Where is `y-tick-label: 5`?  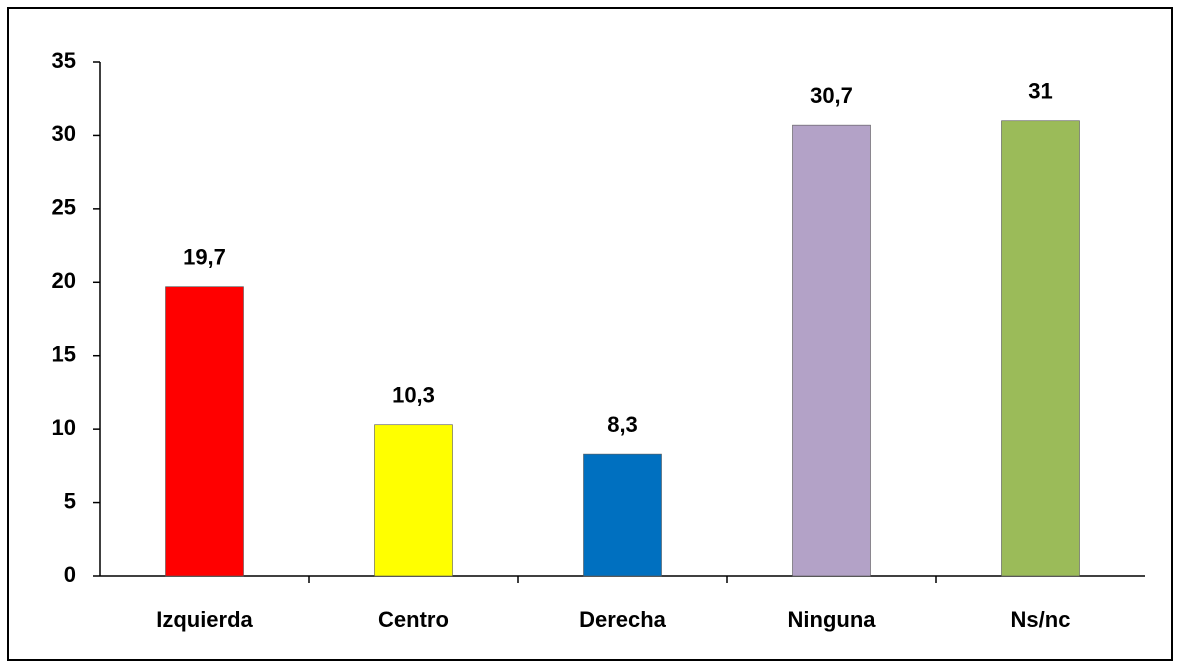 y-tick-label: 5 is located at coordinates (70, 500).